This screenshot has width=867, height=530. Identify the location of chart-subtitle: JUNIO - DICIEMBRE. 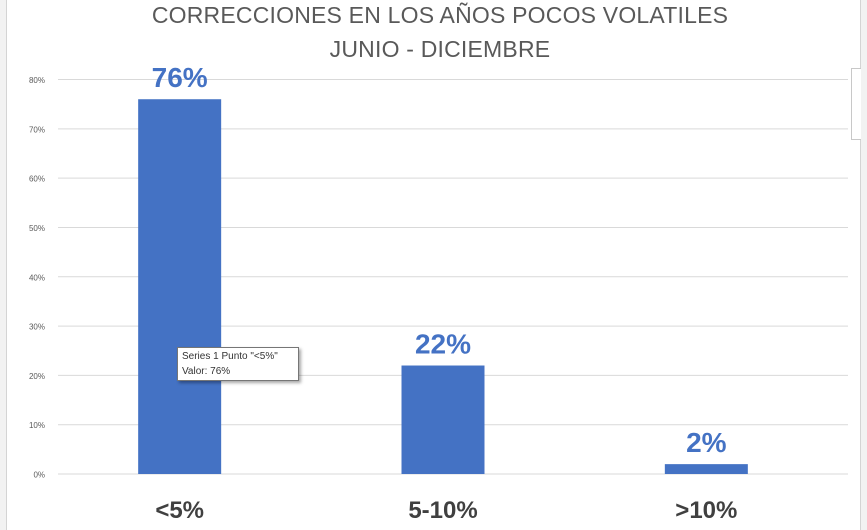
(440, 49).